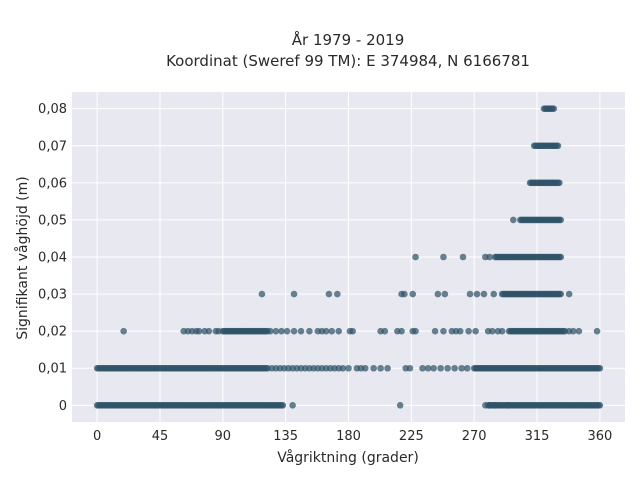  I want to click on y-tick-labels: 0 0,01 0,02 0,03 0,04 0,05 0,06 0,07 0,08, so click(52, 258).